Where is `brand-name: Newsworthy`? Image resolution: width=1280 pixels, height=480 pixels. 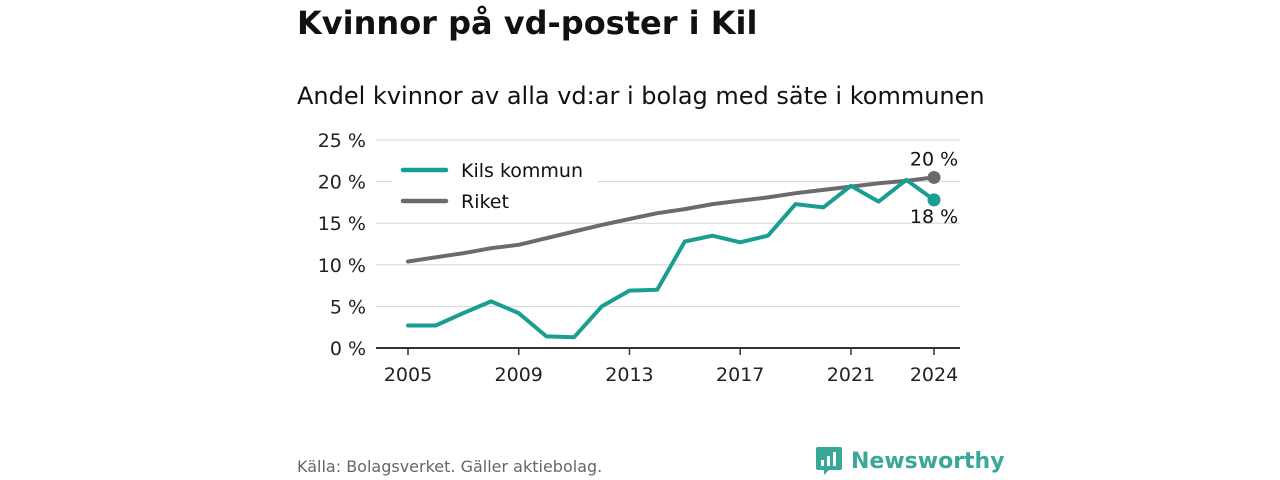
brand-name: Newsworthy is located at coordinates (928, 461).